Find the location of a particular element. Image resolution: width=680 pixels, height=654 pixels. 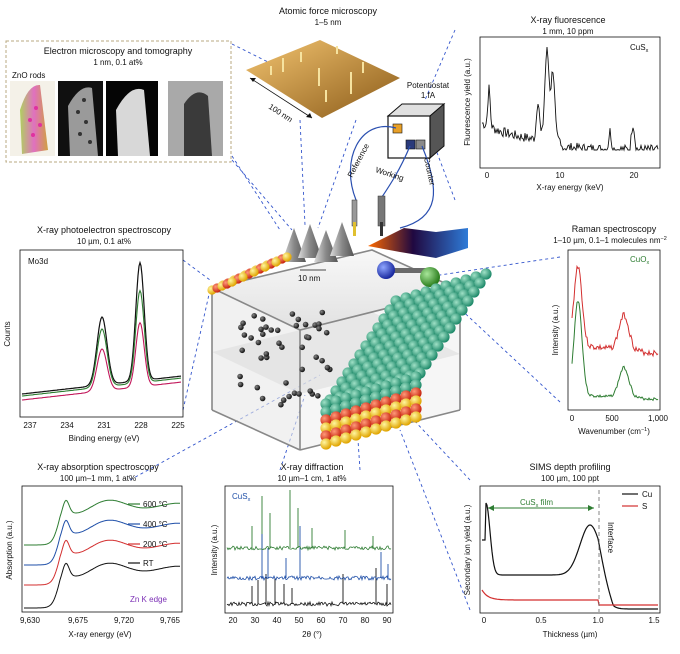

molecule is located at coordinates (408, 274).